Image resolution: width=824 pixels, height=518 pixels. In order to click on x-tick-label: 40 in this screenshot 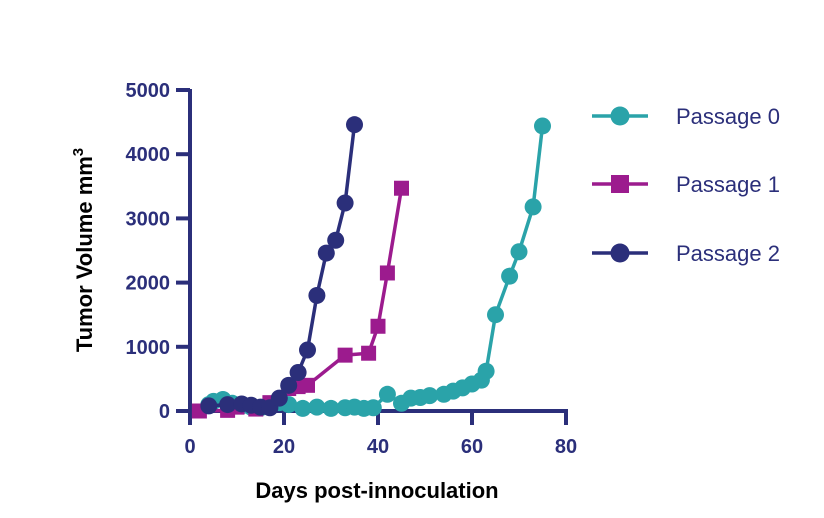, I will do `click(378, 447)`.